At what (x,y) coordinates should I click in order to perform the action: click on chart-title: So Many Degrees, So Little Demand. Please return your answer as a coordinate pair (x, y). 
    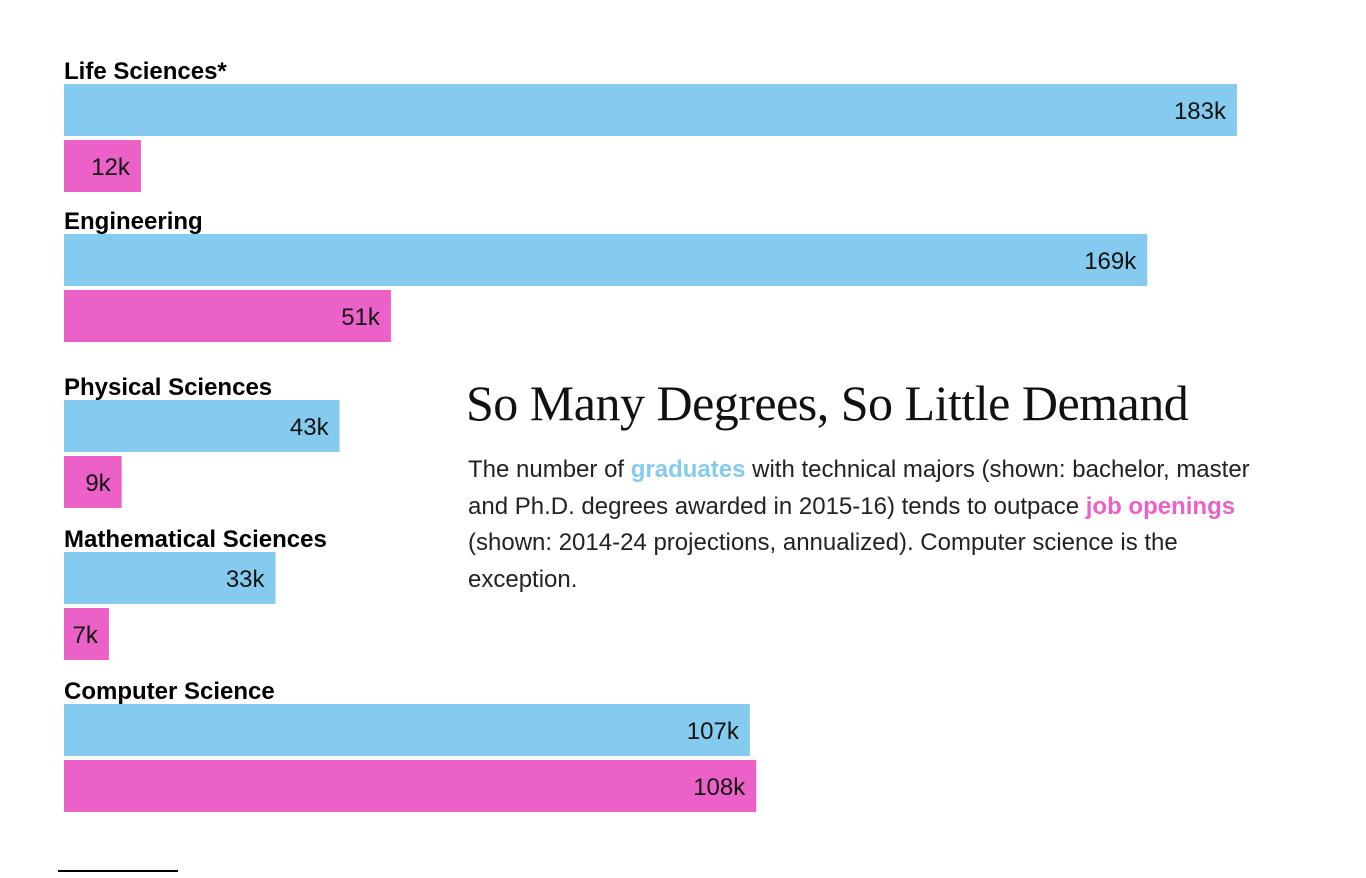
    Looking at the image, I should click on (827, 403).